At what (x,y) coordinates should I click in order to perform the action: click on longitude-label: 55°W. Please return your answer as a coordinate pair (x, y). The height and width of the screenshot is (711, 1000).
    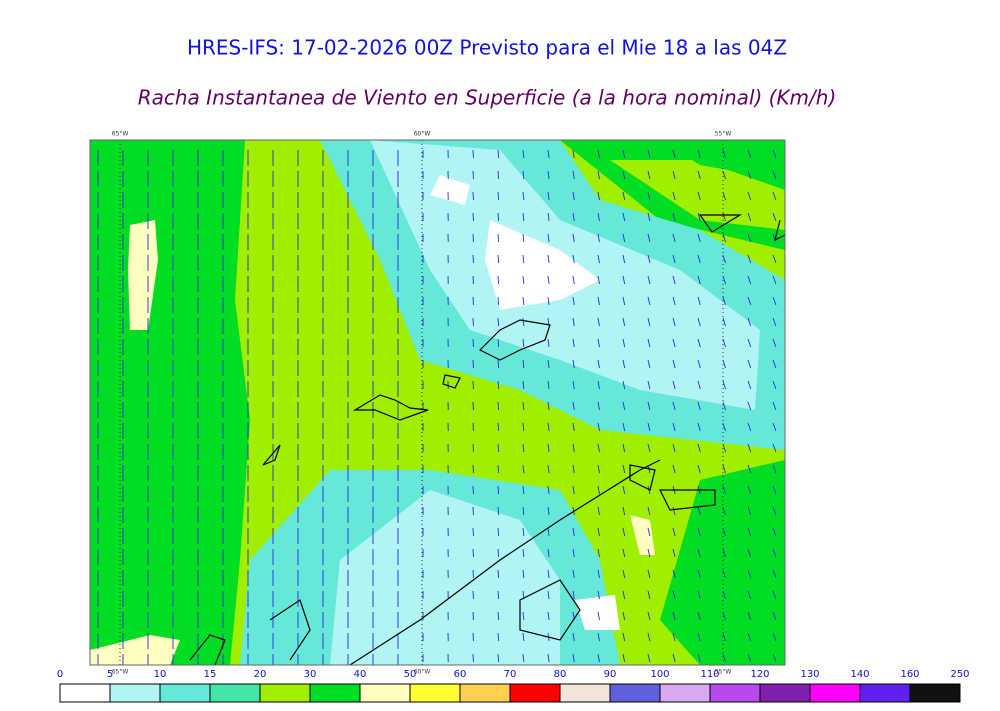
    Looking at the image, I should click on (723, 134).